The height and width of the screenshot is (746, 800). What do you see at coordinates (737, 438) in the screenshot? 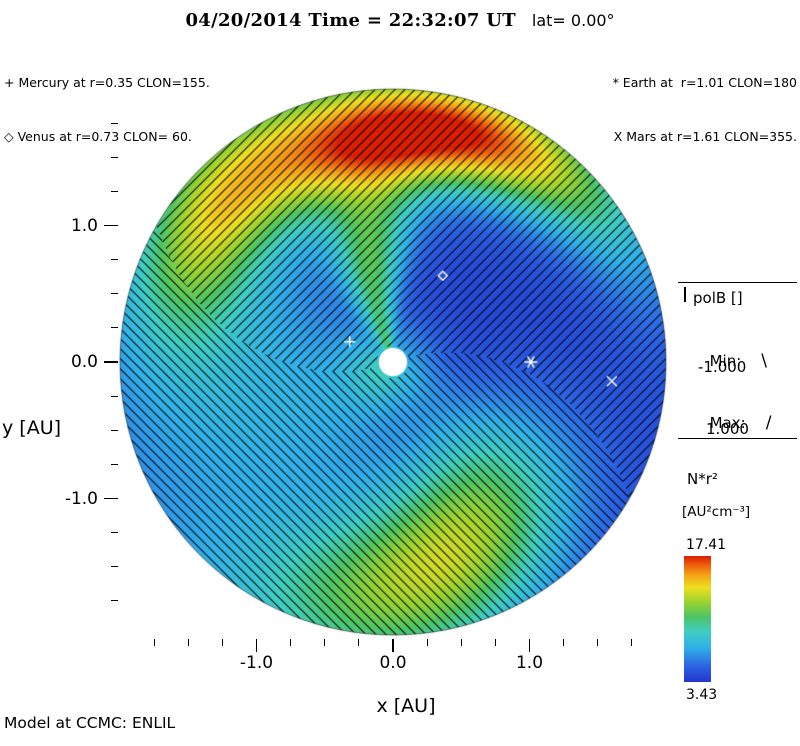
I see `divider-line-bottom` at bounding box center [737, 438].